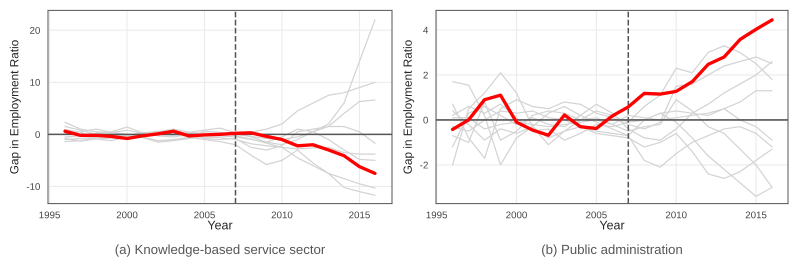 The image size is (800, 261). I want to click on y-tick-label: -2, so click(424, 165).